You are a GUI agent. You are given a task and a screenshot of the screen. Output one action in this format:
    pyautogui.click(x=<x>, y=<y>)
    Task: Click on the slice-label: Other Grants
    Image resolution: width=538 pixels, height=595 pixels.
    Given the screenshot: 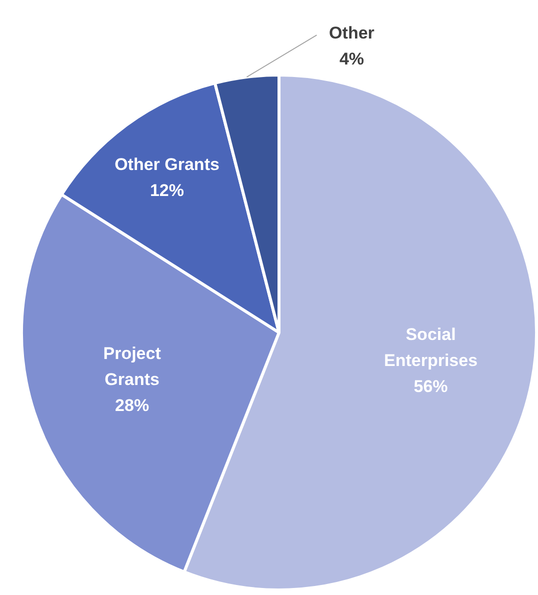 What is the action you would take?
    pyautogui.click(x=167, y=164)
    